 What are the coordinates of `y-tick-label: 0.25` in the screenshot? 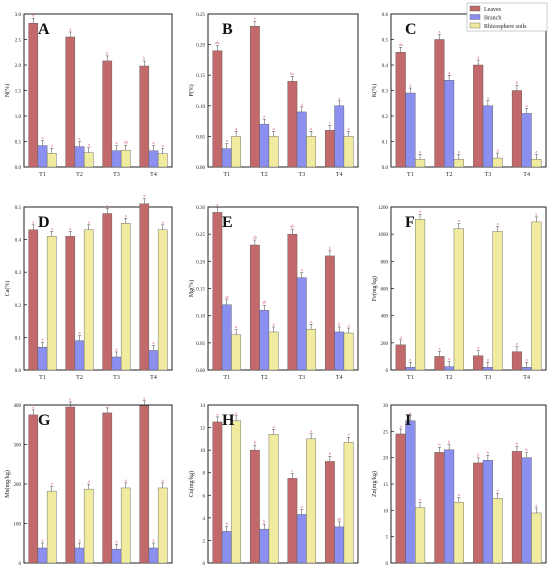 It's located at (200, 15).